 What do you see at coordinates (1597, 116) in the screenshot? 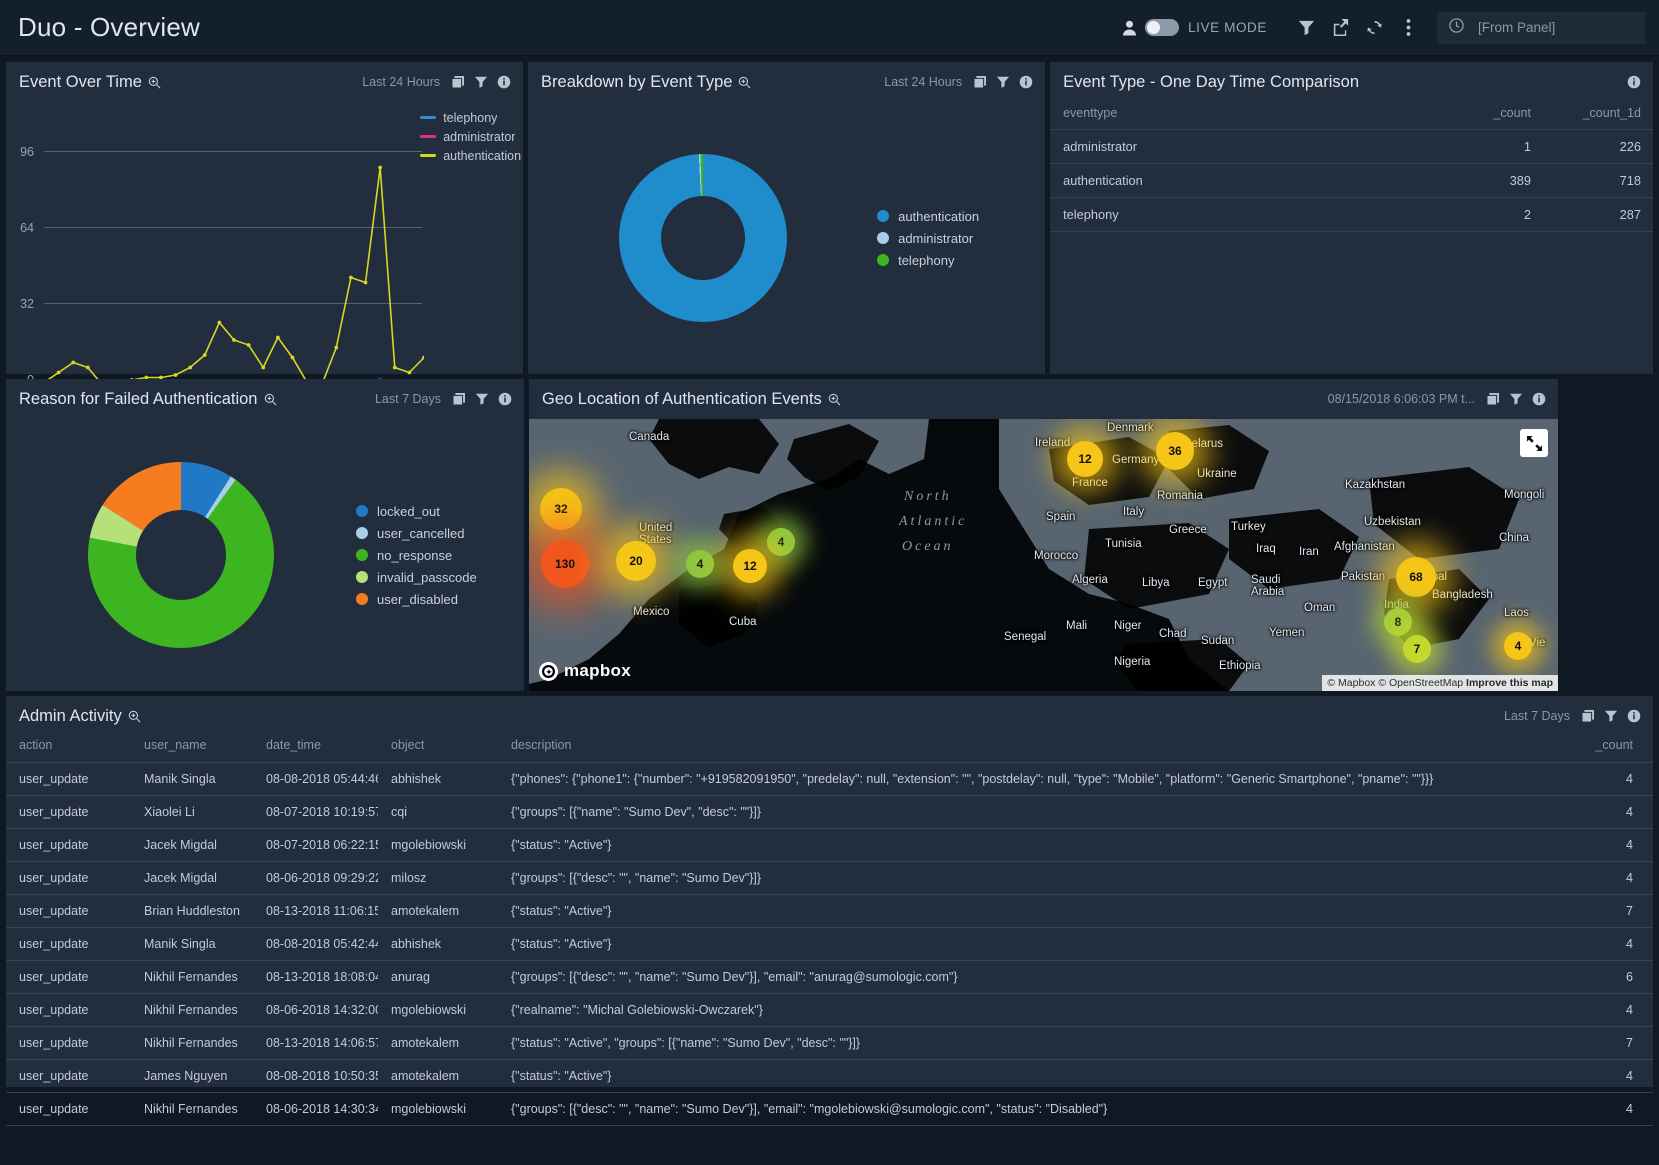
I see `column-header-count-1d: _count_1d` at bounding box center [1597, 116].